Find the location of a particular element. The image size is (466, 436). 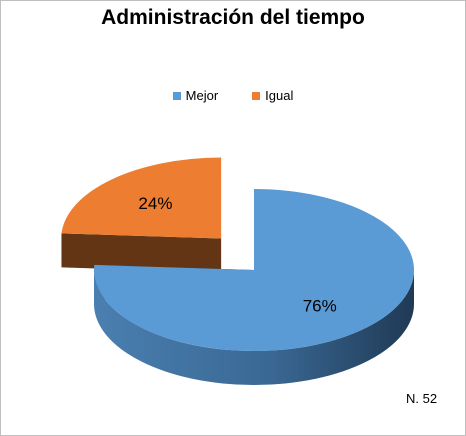

legend-label-mejor: Mejor is located at coordinates (202, 95).